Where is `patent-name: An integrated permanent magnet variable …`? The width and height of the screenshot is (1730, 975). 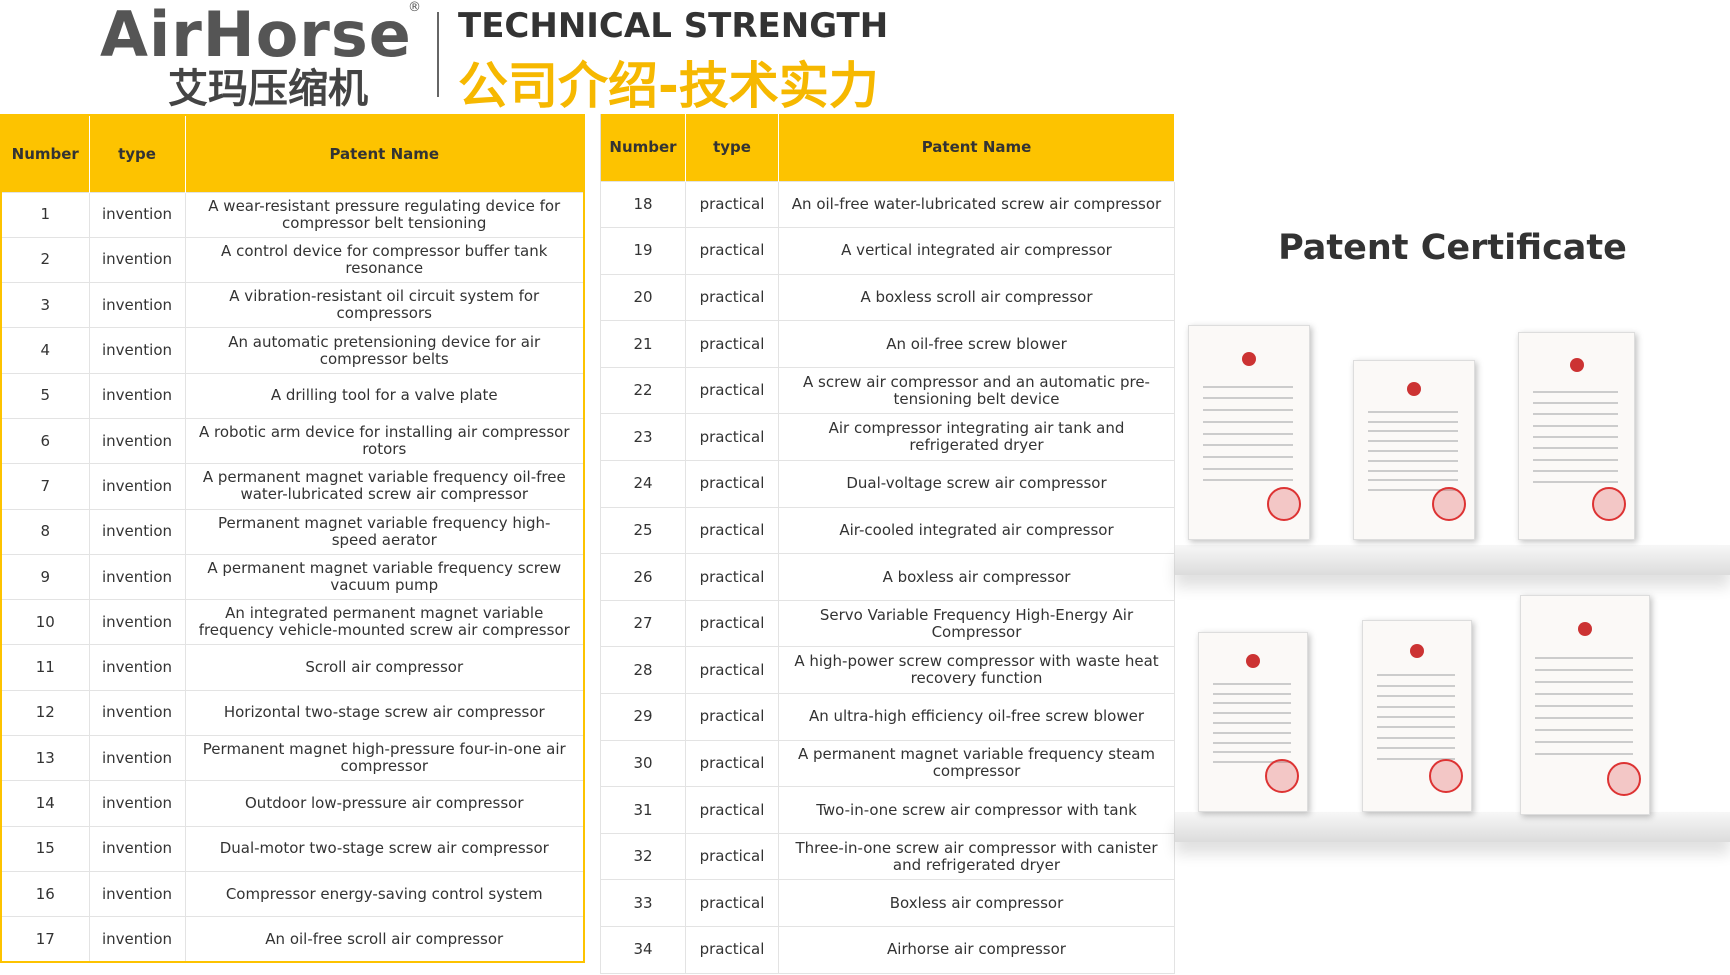
patent-name: An integrated permanent magnet variable … is located at coordinates (384, 622).